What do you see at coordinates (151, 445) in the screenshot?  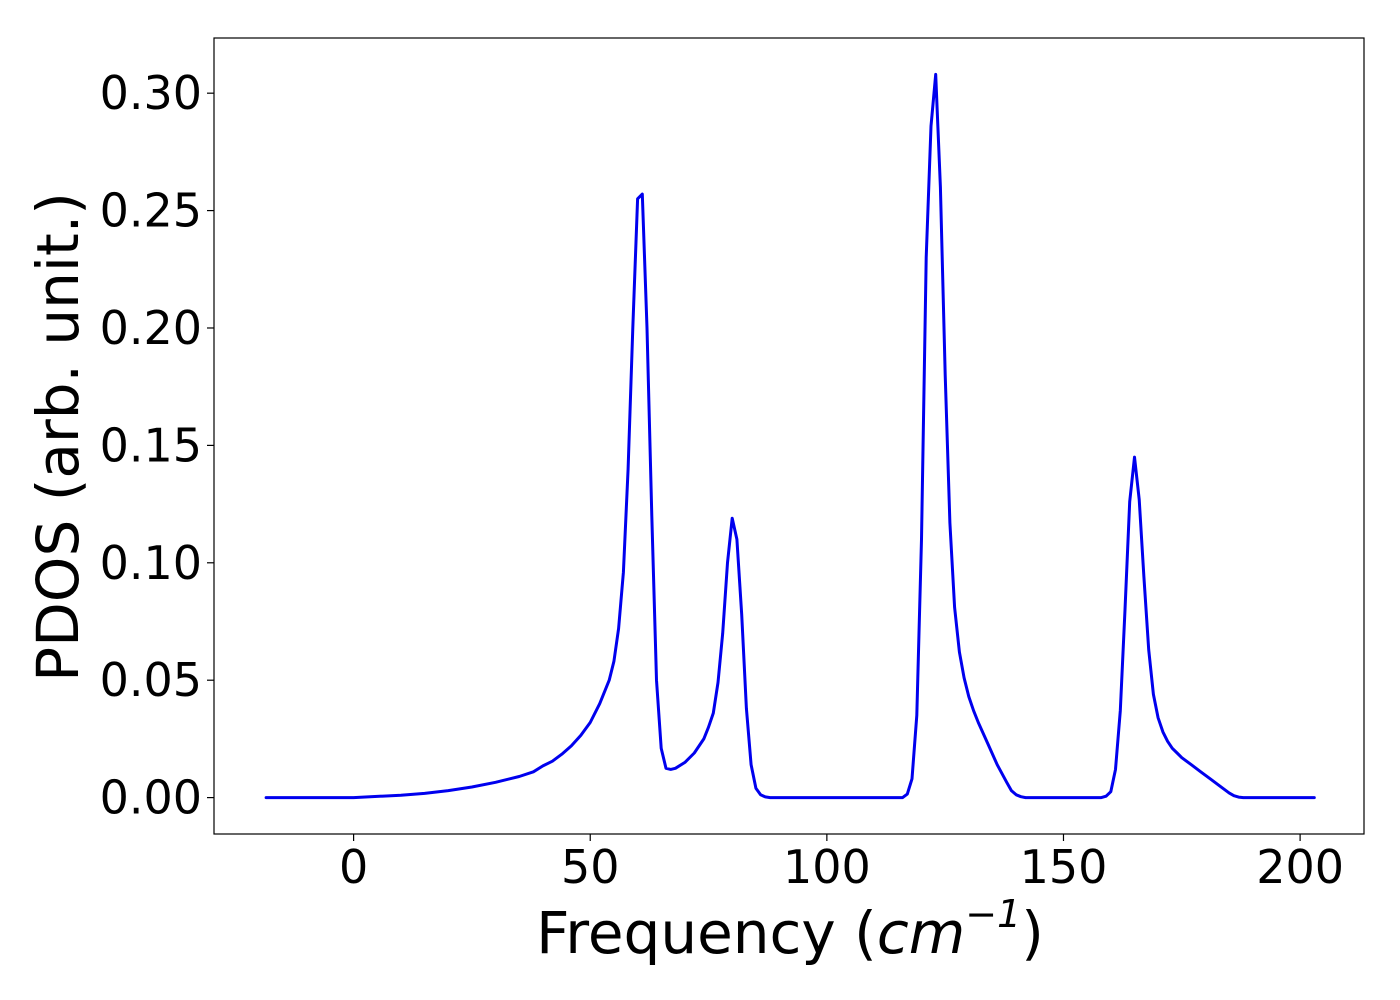 I see `y-tick-label: 0.15` at bounding box center [151, 445].